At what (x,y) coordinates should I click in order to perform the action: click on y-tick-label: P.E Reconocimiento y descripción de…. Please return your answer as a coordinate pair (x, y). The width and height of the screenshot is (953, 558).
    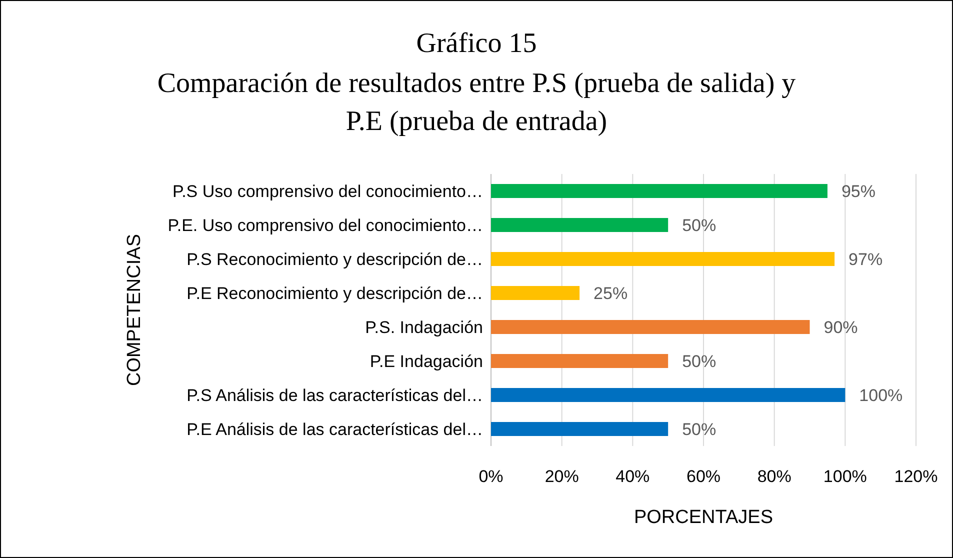
    Looking at the image, I should click on (334, 293).